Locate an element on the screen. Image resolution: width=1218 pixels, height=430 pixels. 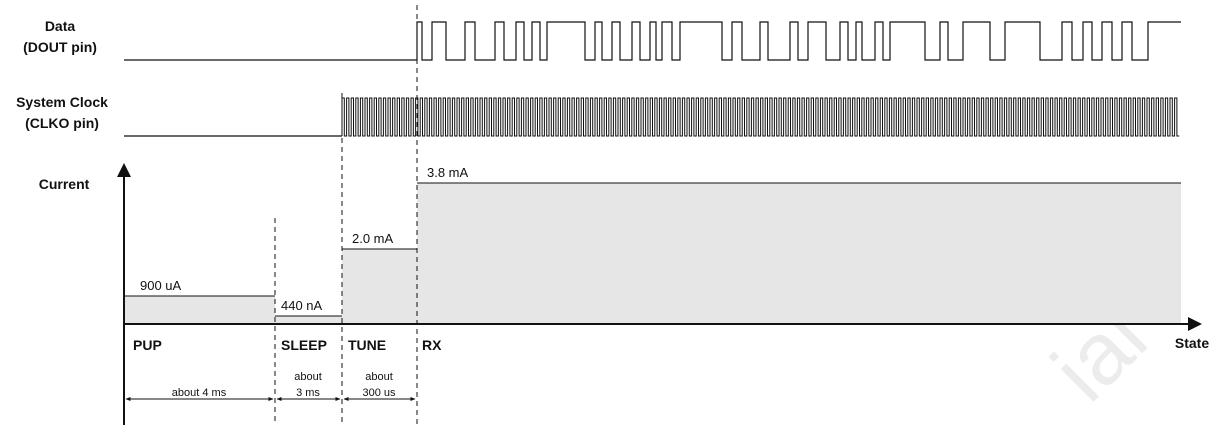
current-axis-label: Current is located at coordinates (64, 184).